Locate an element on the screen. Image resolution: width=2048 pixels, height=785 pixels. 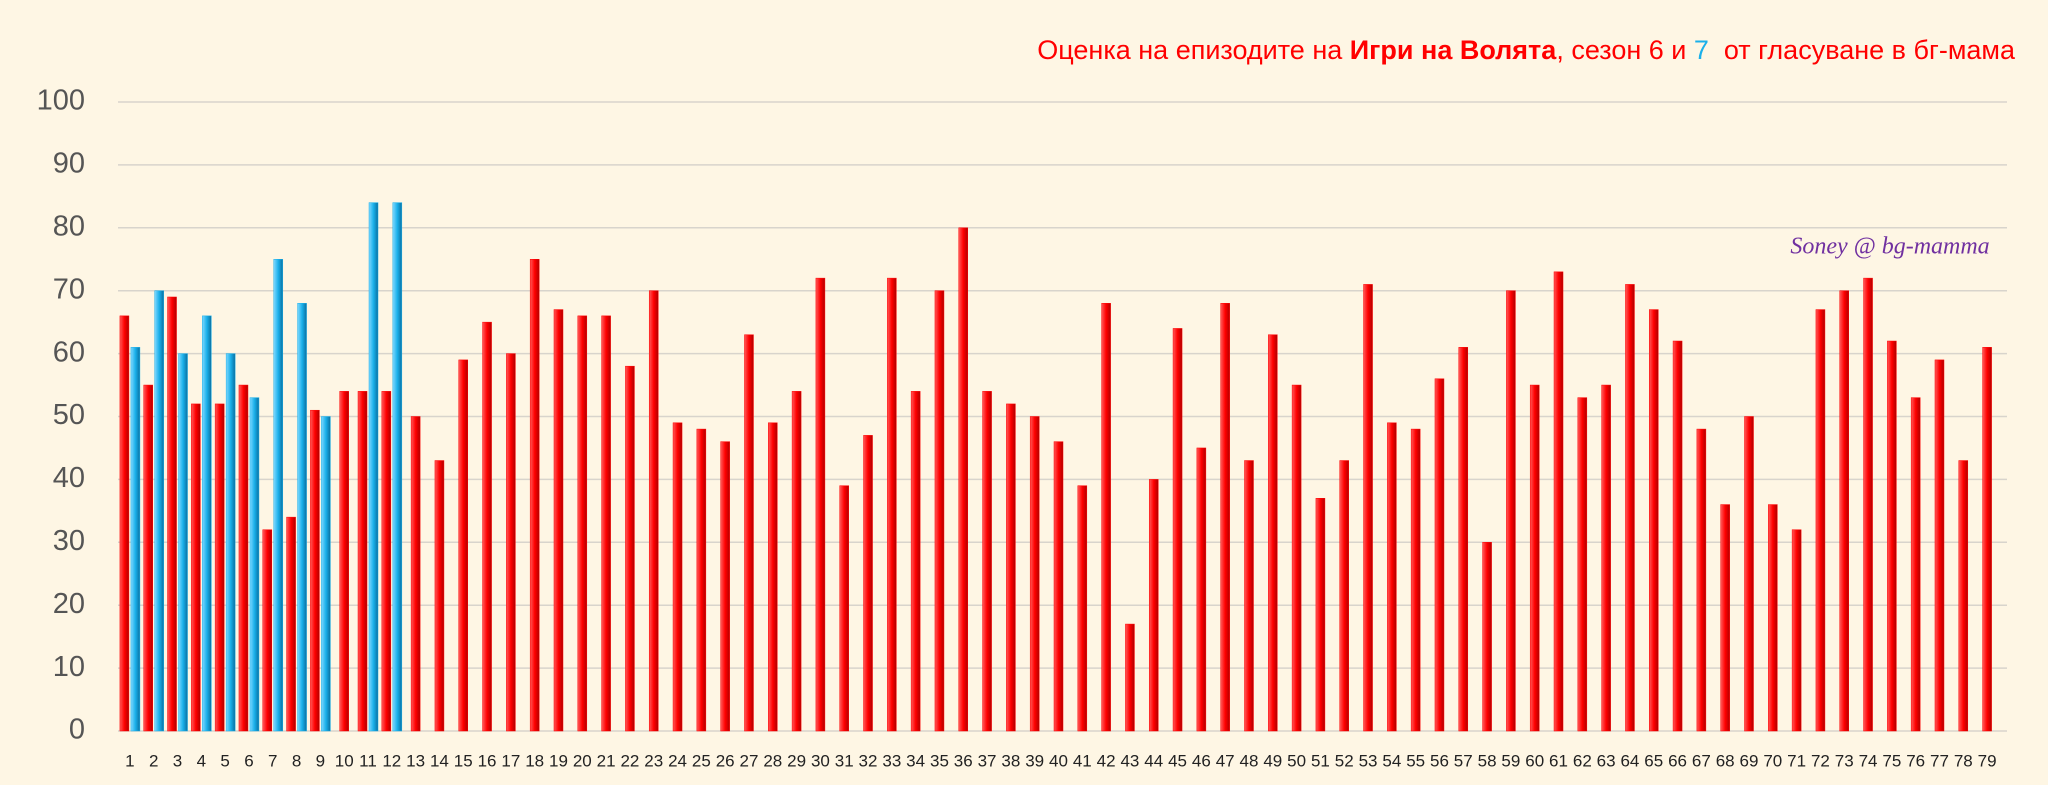
x-tick-label: 65 is located at coordinates (1653, 760).